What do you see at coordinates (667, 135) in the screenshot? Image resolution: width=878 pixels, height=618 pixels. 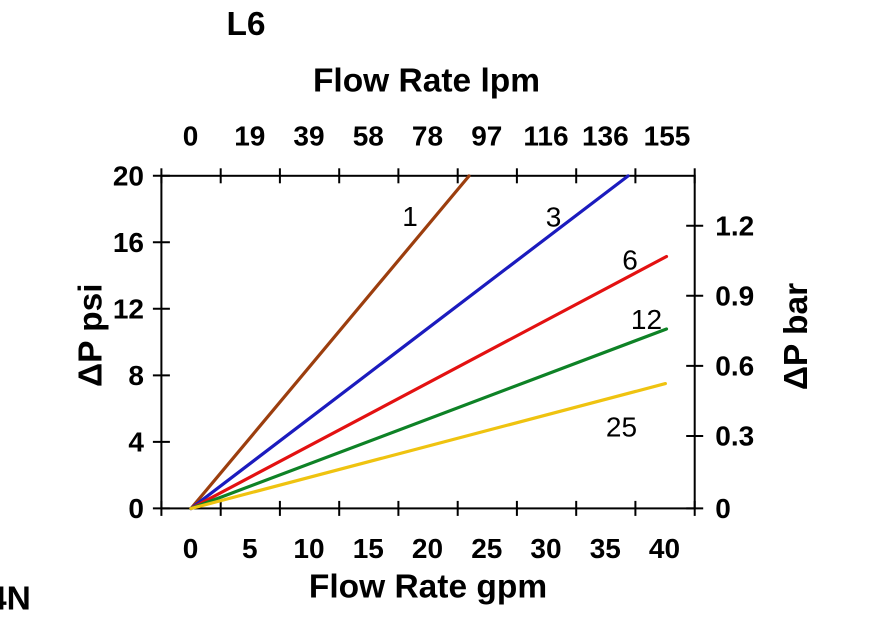 I see `svg-text: 155` at bounding box center [667, 135].